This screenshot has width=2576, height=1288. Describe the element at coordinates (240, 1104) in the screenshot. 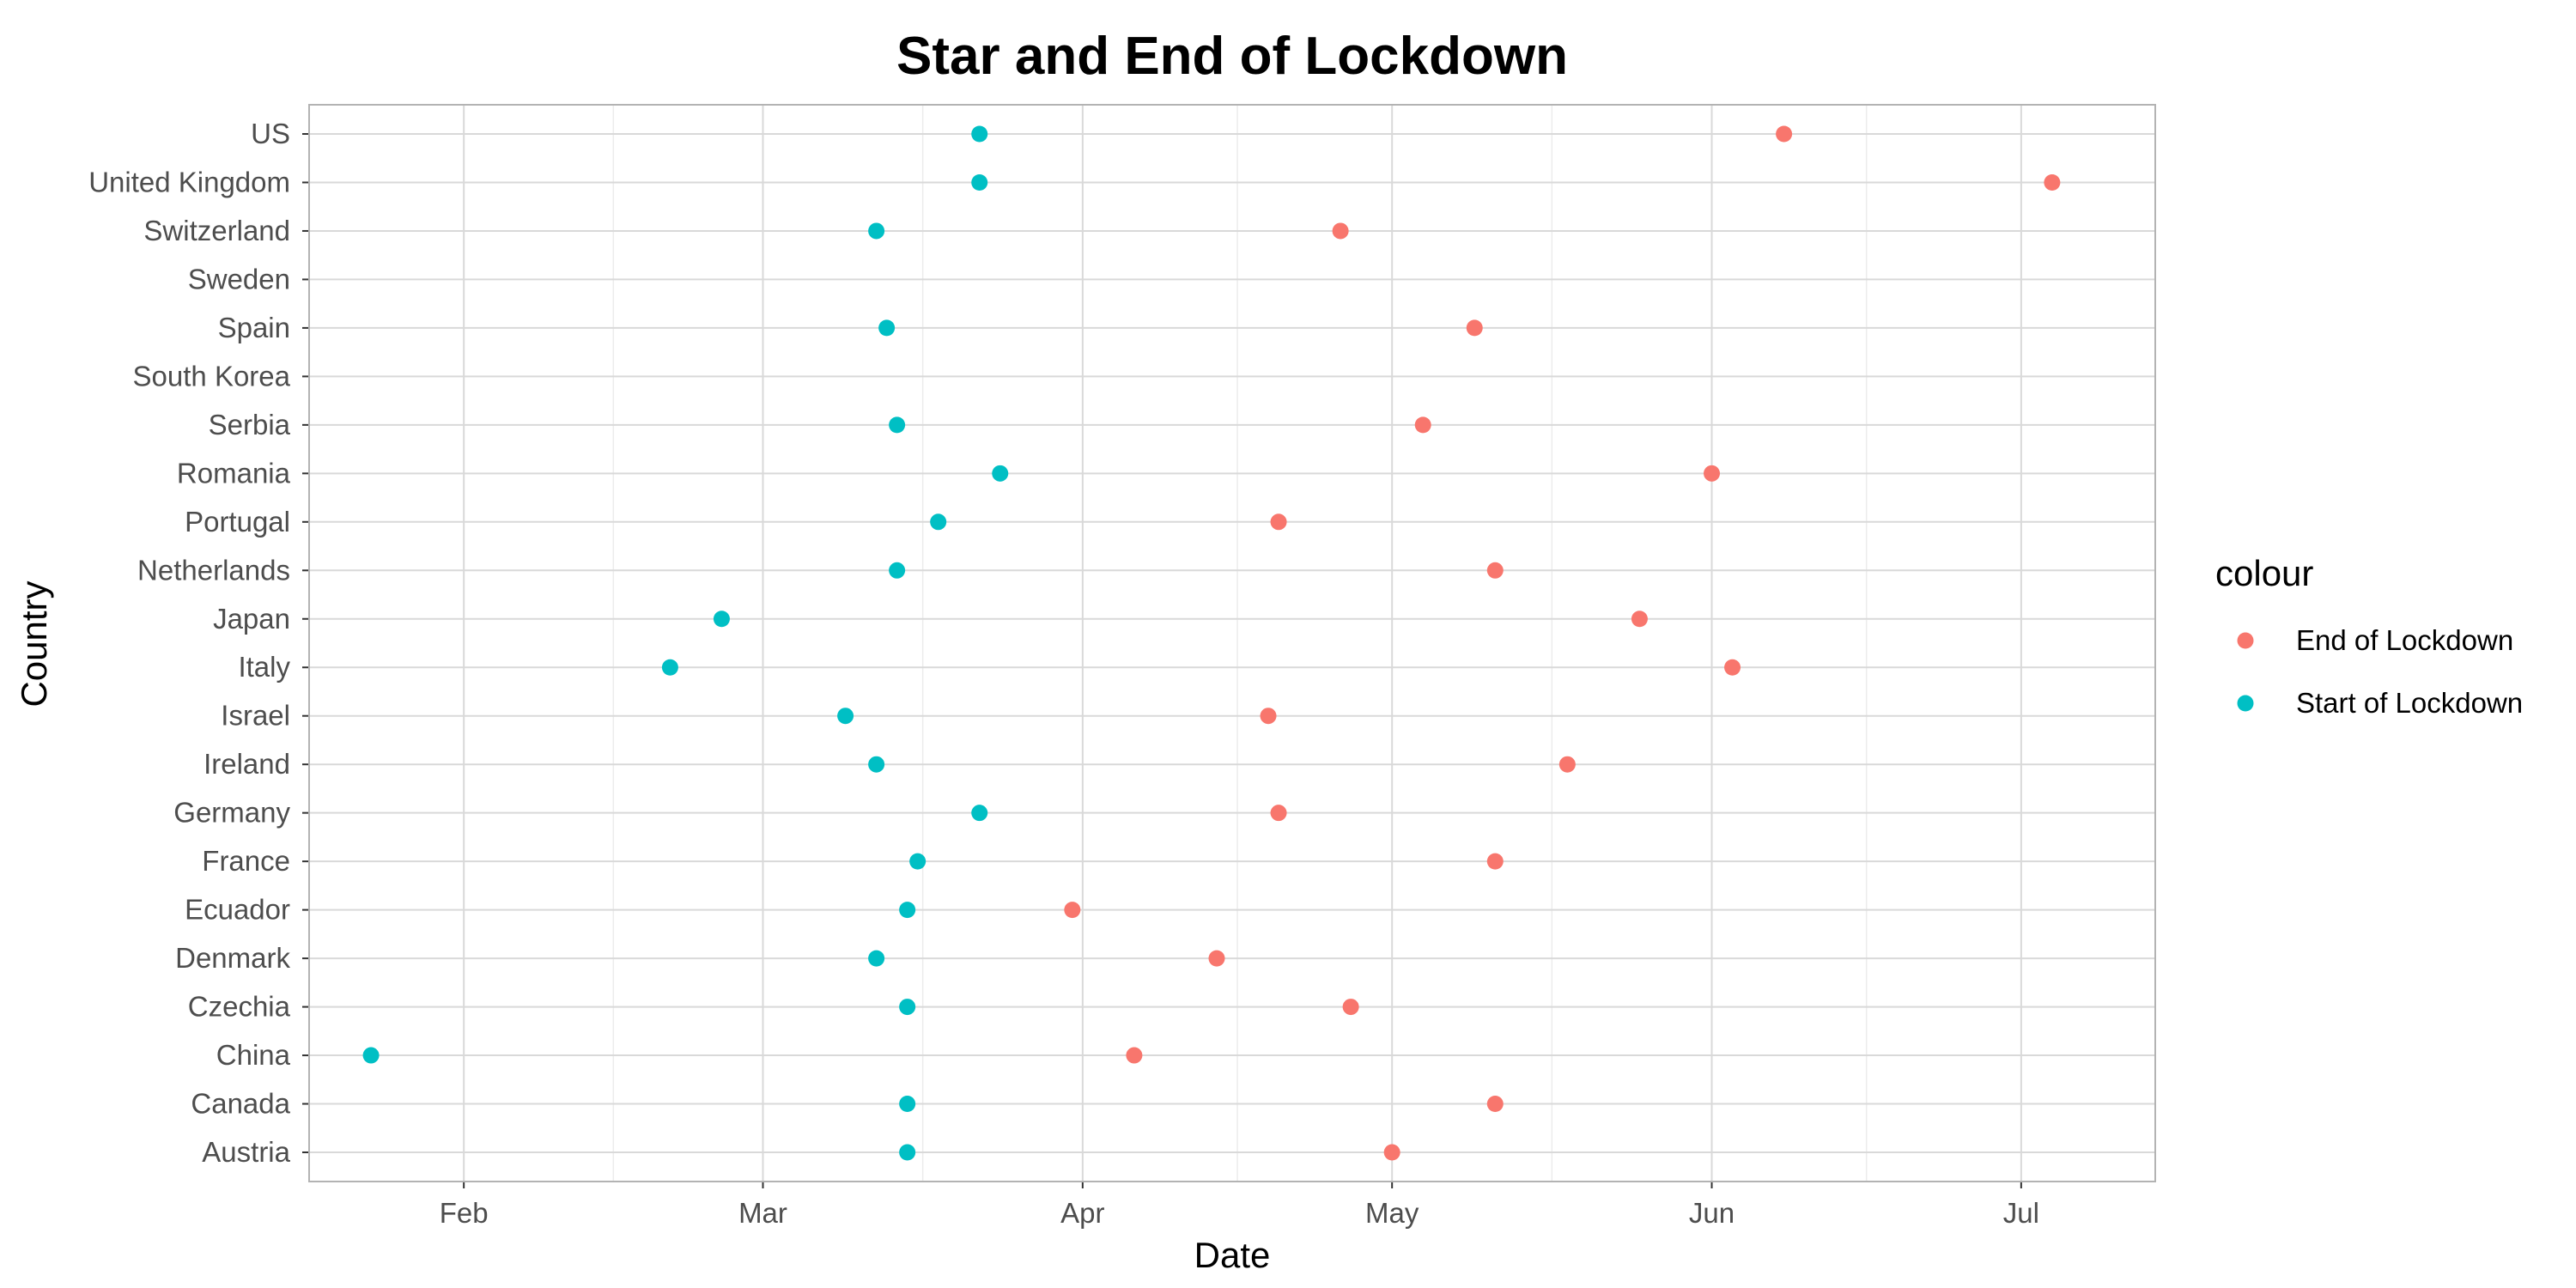

I see `y-tick-label: Canada` at that location.